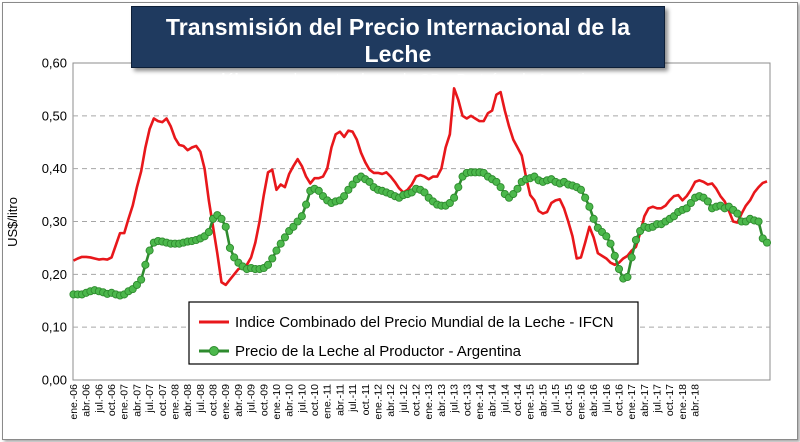  I want to click on subtitle-prefix: -, so click(190, 79).